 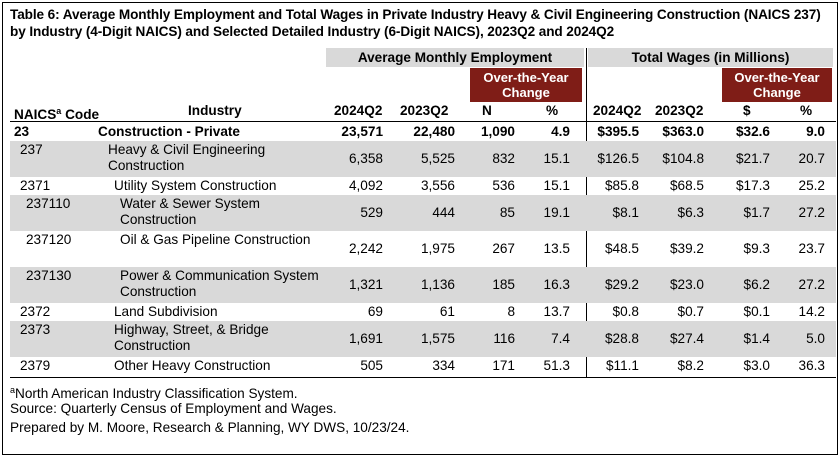 What do you see at coordinates (756, 284) in the screenshot?
I see `value-cell-wd: $6.2` at bounding box center [756, 284].